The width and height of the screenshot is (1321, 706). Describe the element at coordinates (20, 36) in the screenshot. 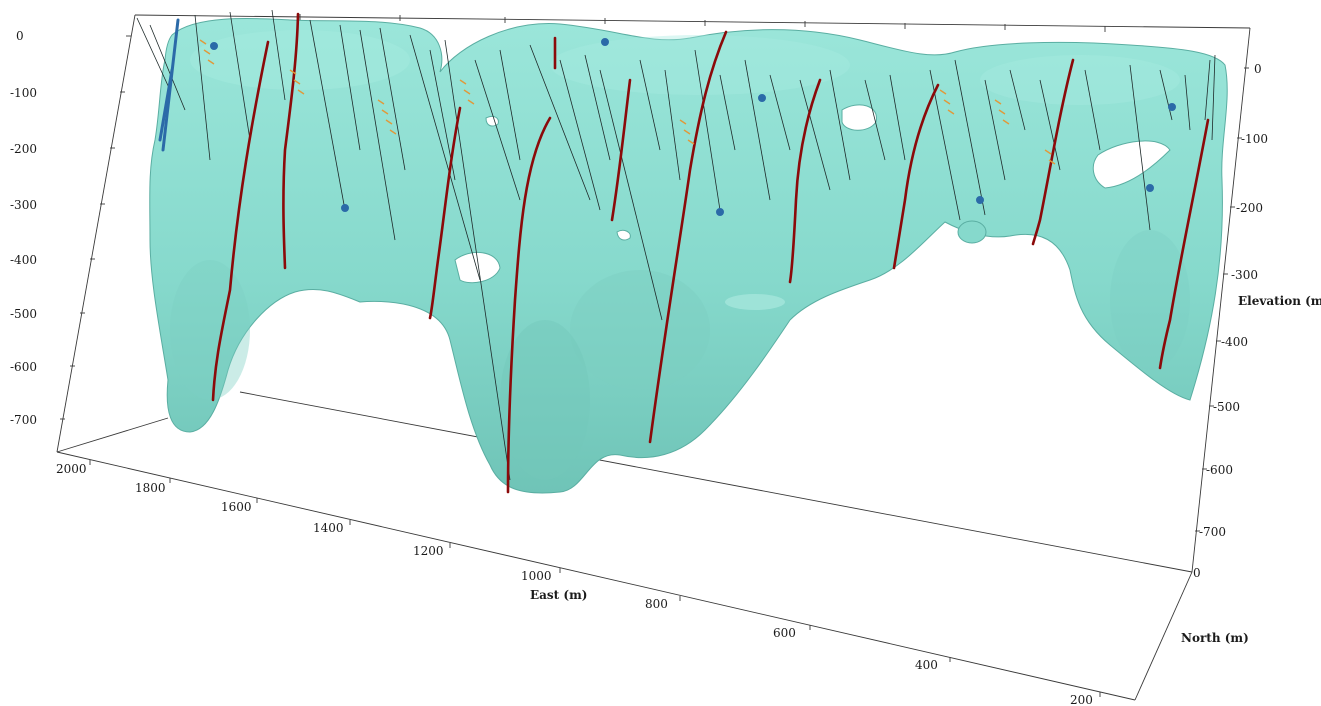

I see `elev-left-tick-0: 0` at that location.